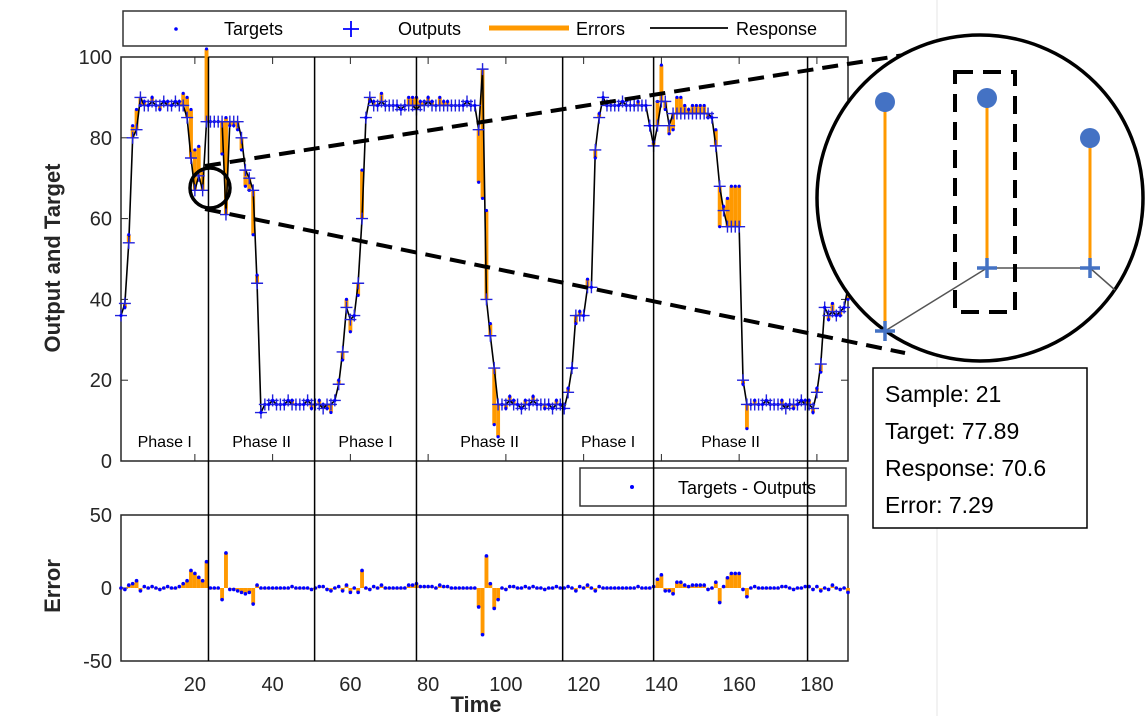 This screenshot has height=716, width=1145. I want to click on x-tick-label: 40, so click(272, 685).